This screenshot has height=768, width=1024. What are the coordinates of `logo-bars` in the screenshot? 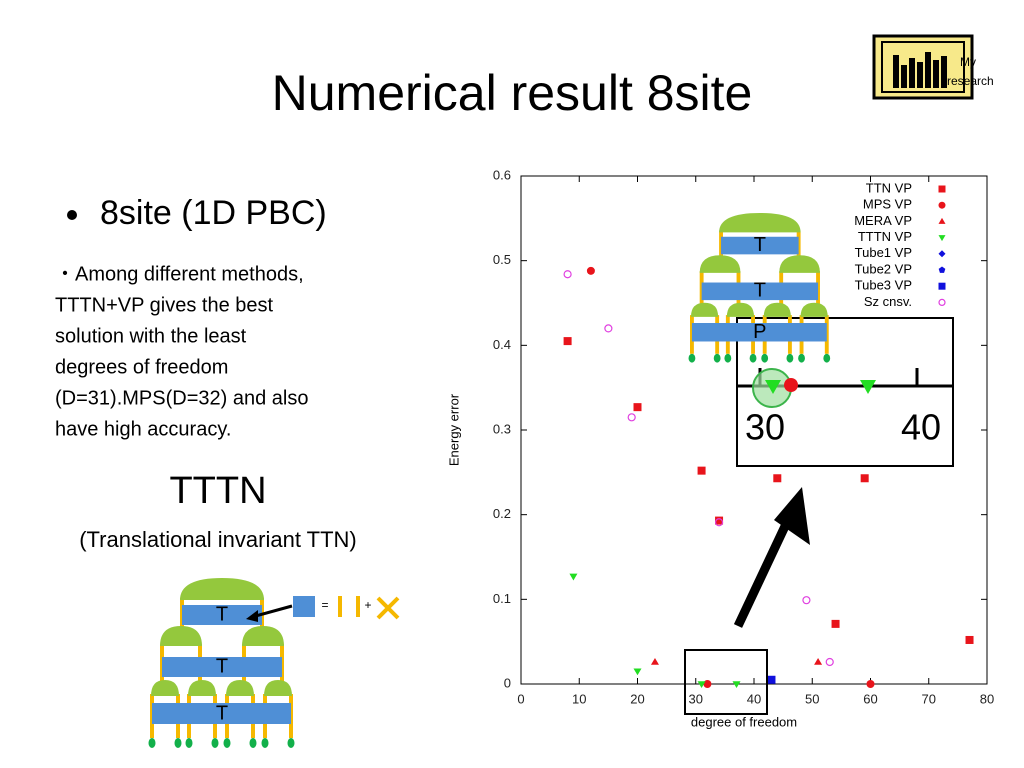 It's located at (920, 70).